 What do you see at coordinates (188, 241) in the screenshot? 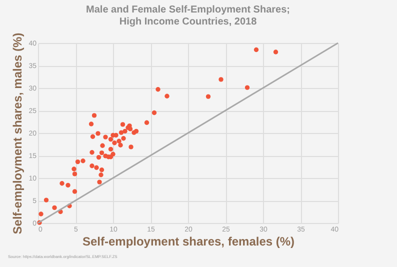
I see `x-axis-title: Self-employment shares, females (%)` at bounding box center [188, 241].